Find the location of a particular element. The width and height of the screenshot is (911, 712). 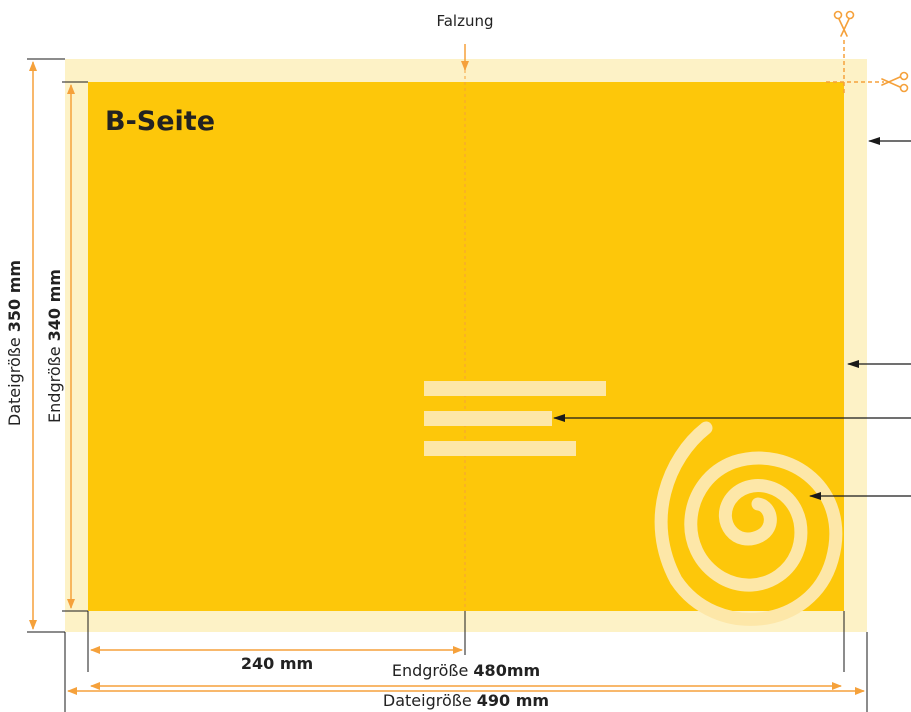

final-width-label: Endgröße 480mm is located at coordinates (466, 670).